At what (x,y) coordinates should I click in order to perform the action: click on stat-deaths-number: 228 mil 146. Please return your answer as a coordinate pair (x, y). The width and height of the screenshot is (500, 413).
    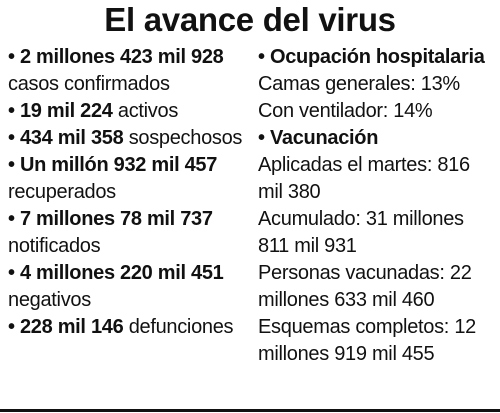
    Looking at the image, I should click on (71, 327).